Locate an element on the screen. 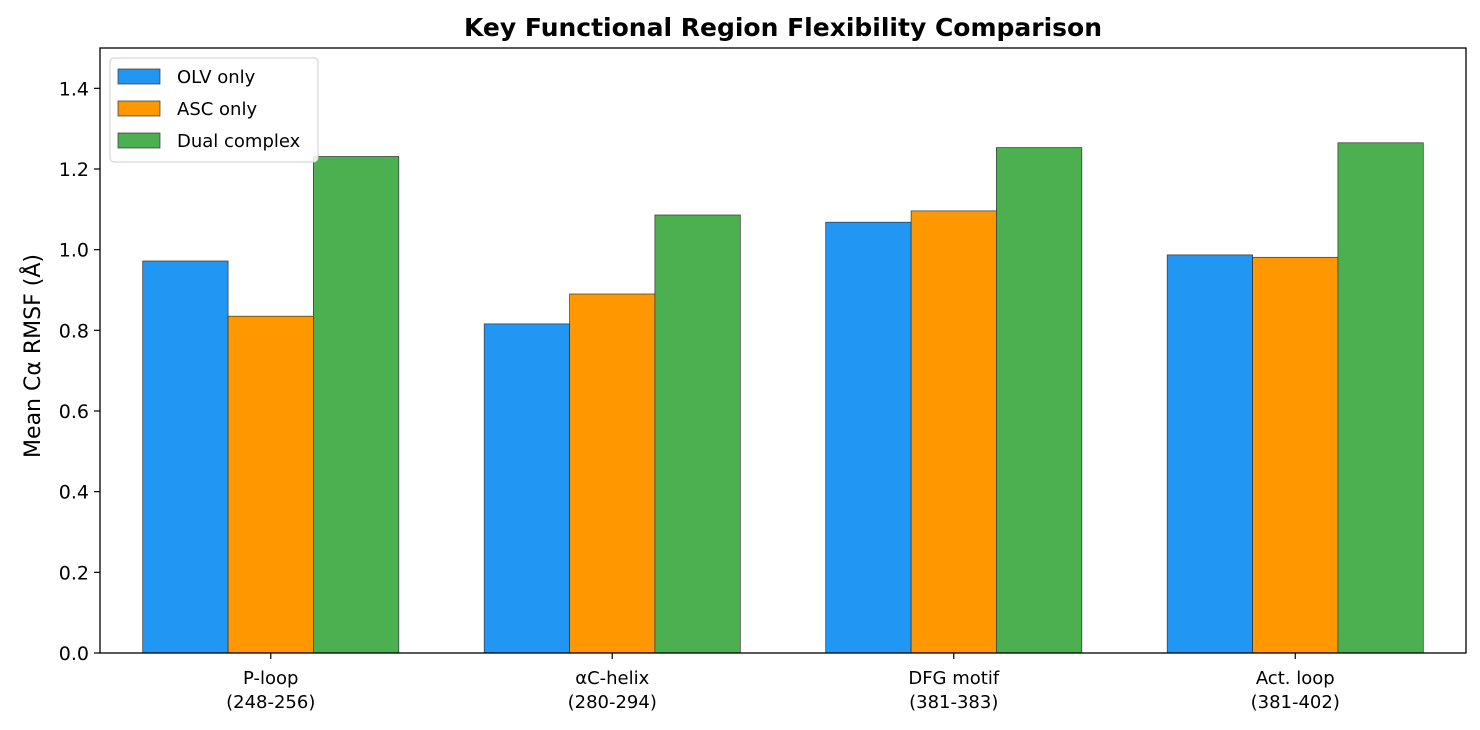 The image size is (1480, 730). x-tick-label: (280-294) is located at coordinates (612, 702).